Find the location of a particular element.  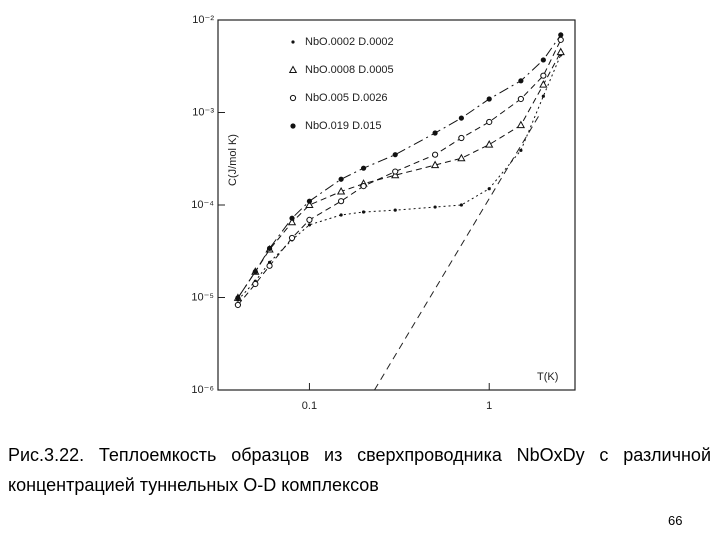

legend-label: NbO.0002 D.0002 is located at coordinates (349, 42).